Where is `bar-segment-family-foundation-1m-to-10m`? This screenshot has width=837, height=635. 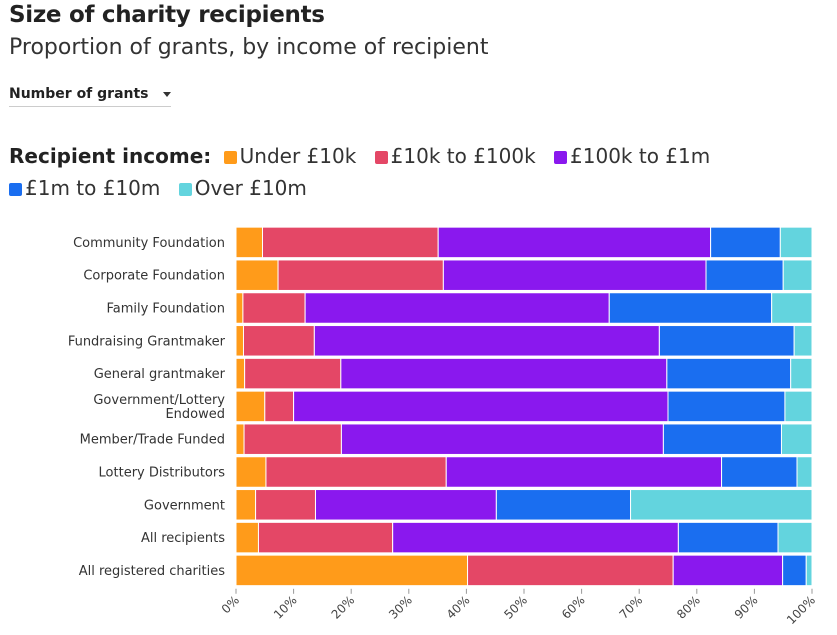 bar-segment-family-foundation-1m-to-10m is located at coordinates (690, 308).